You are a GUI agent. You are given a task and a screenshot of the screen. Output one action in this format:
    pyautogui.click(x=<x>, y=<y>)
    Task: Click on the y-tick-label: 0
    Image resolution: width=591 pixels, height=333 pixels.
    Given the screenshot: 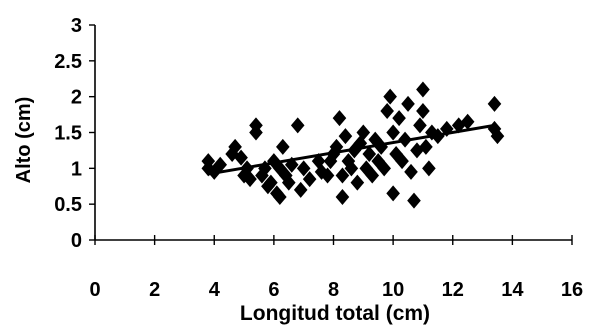 What is the action you would take?
    pyautogui.click(x=76, y=241)
    